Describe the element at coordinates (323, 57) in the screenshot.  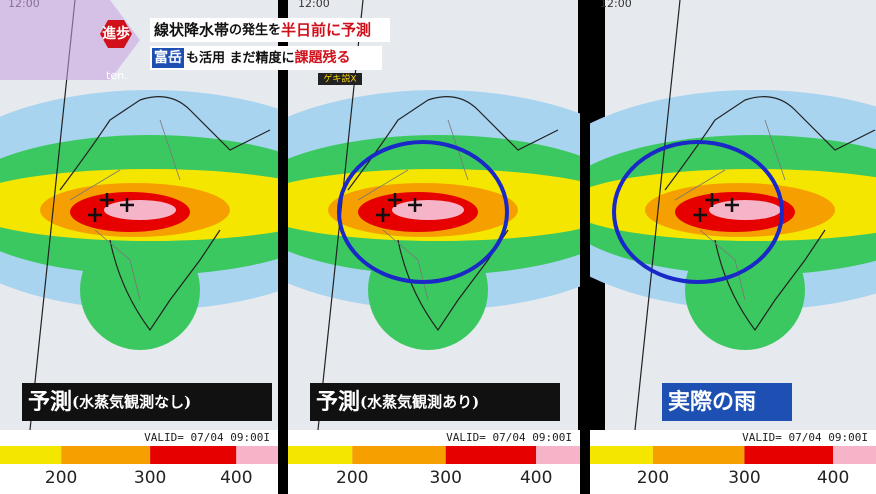
I see `text: 課題残る` at that location.